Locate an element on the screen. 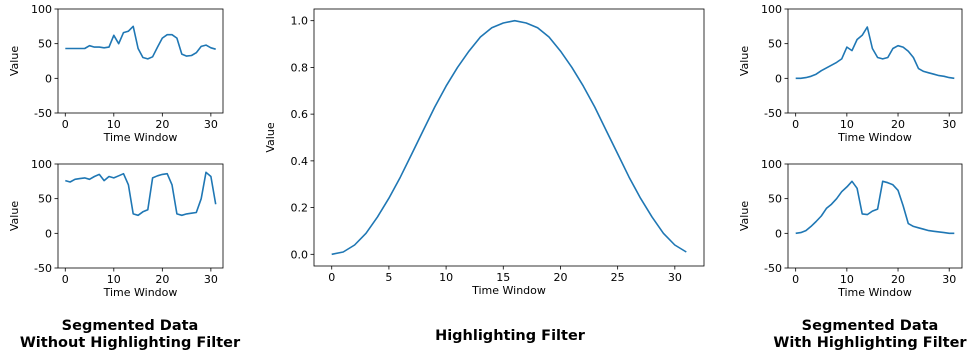  y-tick-label: 0.8 is located at coordinates (300, 67).